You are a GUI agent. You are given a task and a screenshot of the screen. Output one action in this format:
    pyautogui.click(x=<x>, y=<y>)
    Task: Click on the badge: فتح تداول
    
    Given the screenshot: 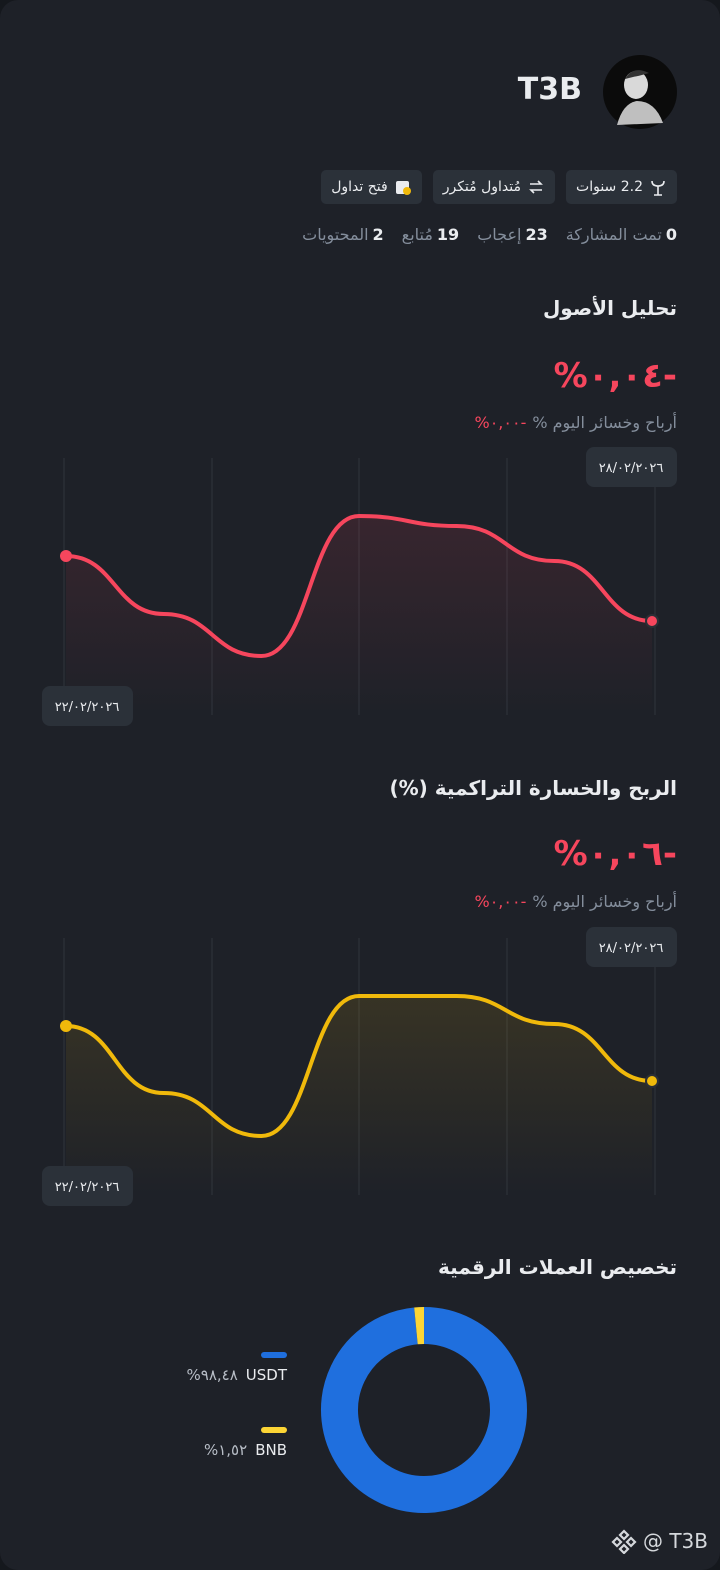 What is the action you would take?
    pyautogui.click(x=371, y=187)
    